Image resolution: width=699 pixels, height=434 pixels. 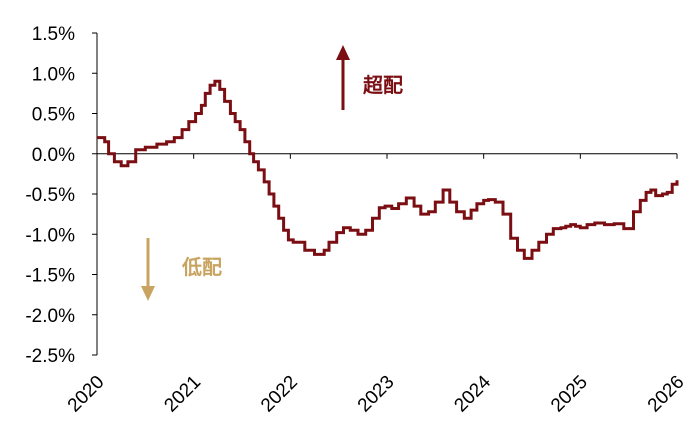 What do you see at coordinates (50, 276) in the screenshot?
I see `y-tick-label: -1.5%` at bounding box center [50, 276].